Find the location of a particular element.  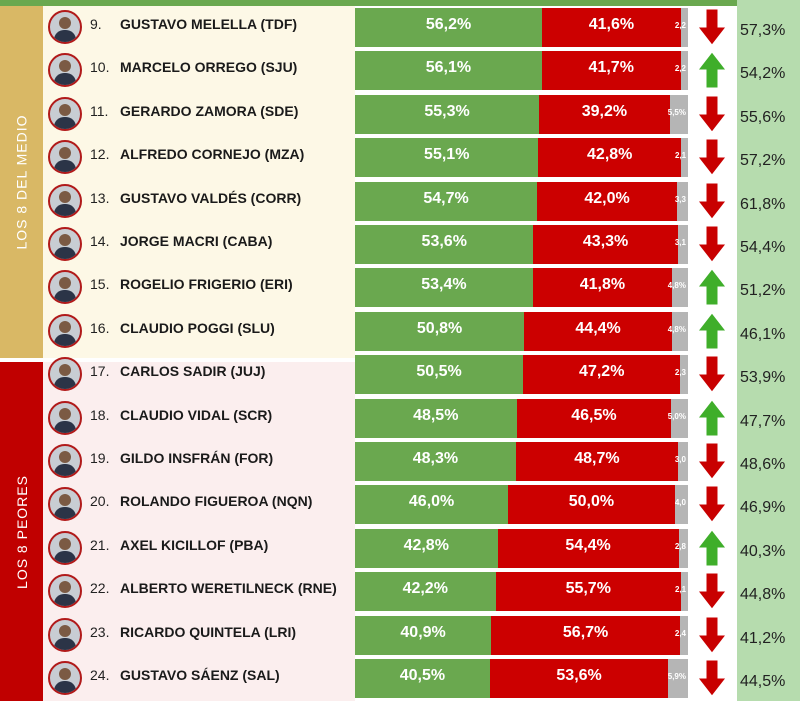

undecided-value: 2,1 is located at coordinates (681, 156).